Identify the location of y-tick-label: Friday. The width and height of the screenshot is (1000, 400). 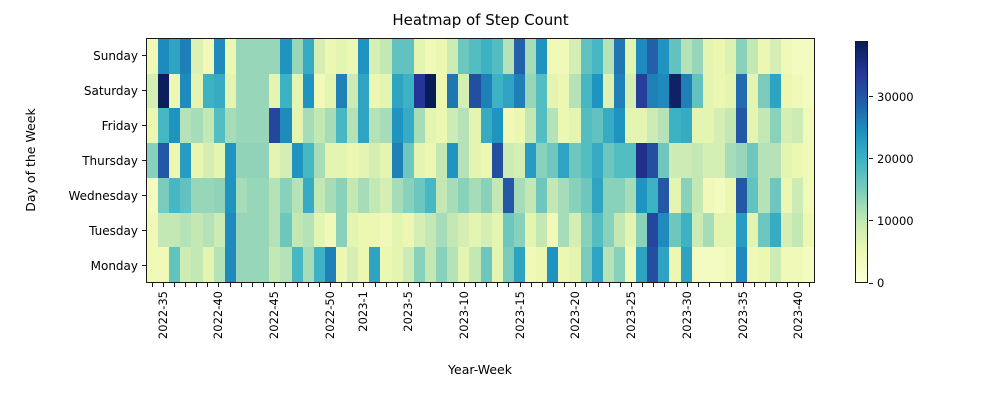
(119, 125).